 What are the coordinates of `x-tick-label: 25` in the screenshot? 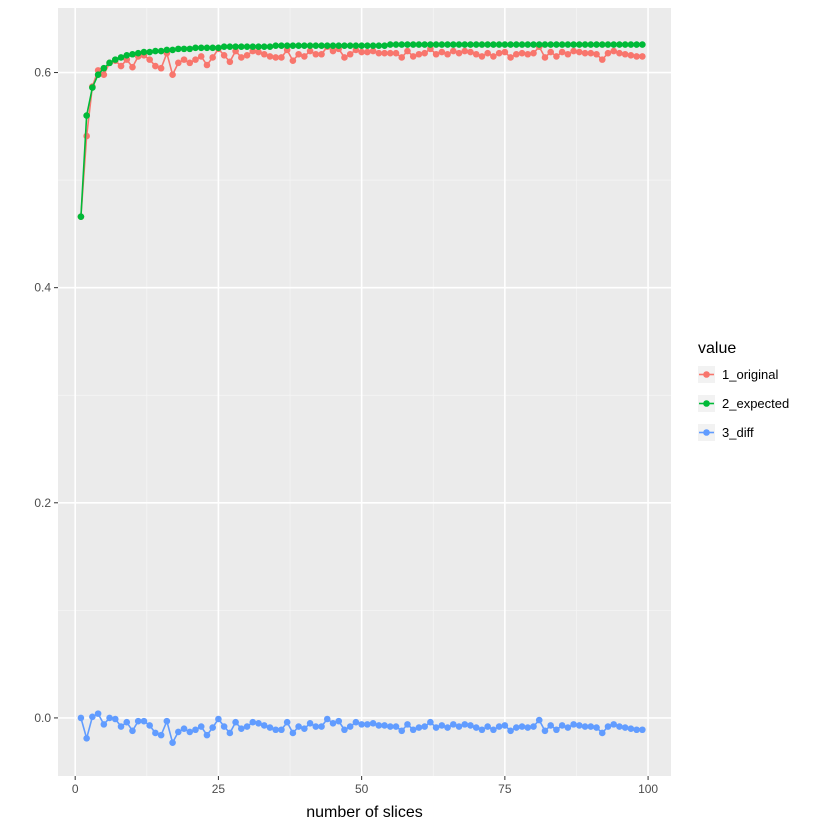 It's located at (219, 789).